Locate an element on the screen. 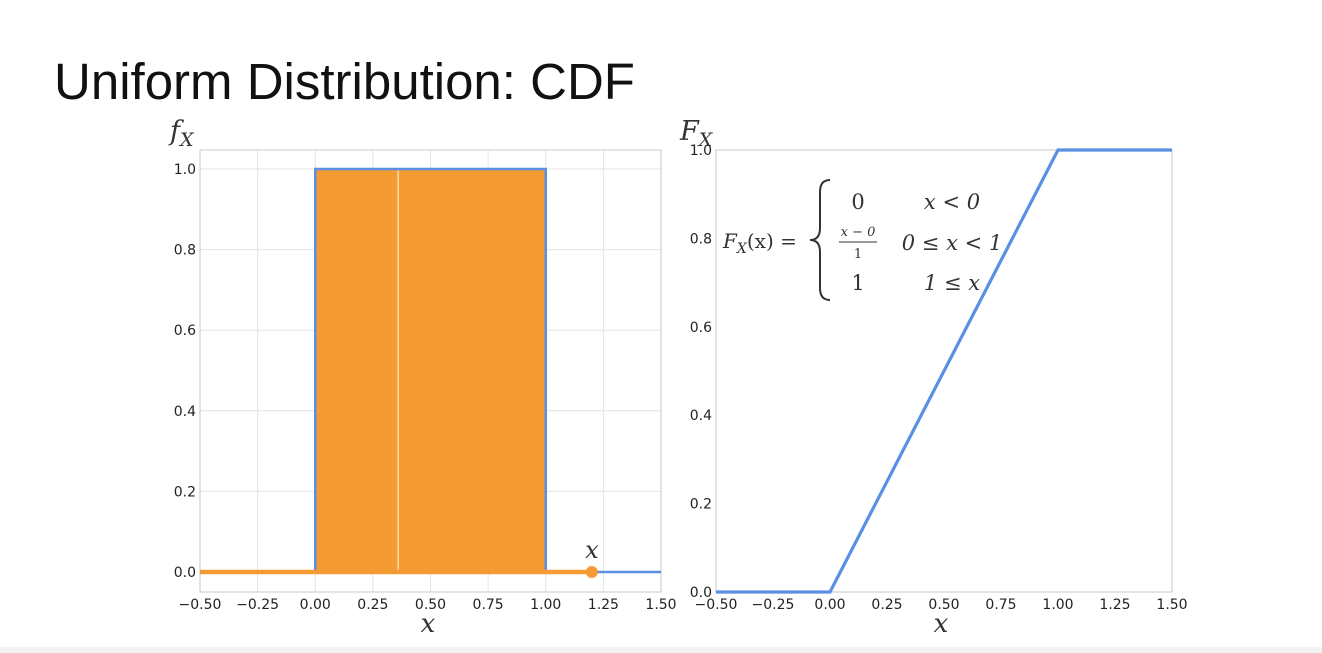 The width and height of the screenshot is (1322, 653). marker-point is located at coordinates (591, 572).